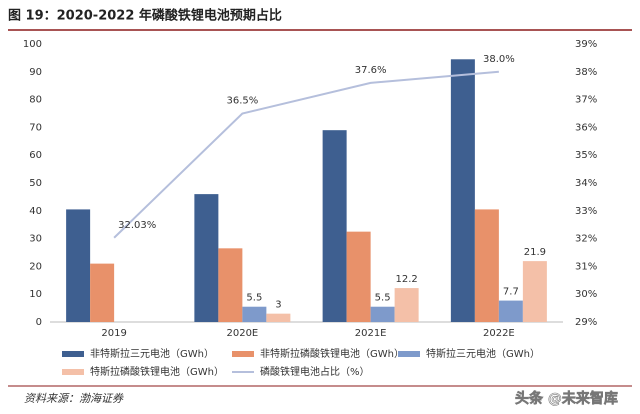 The height and width of the screenshot is (414, 640). What do you see at coordinates (566, 398) in the screenshot?
I see `watermark: 头条 @未来智库` at bounding box center [566, 398].